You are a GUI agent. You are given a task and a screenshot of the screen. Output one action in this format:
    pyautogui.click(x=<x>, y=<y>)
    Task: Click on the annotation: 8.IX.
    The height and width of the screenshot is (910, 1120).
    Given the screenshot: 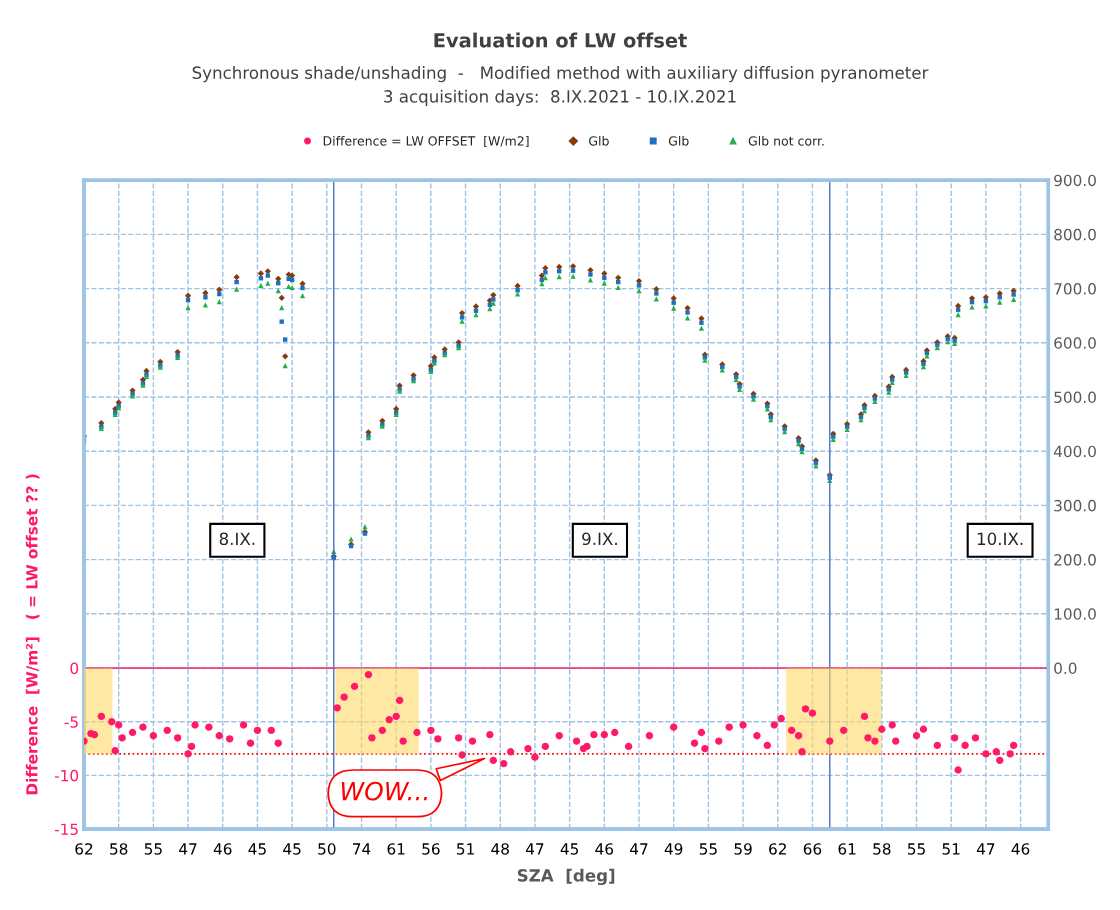 What is the action you would take?
    pyautogui.click(x=237, y=539)
    